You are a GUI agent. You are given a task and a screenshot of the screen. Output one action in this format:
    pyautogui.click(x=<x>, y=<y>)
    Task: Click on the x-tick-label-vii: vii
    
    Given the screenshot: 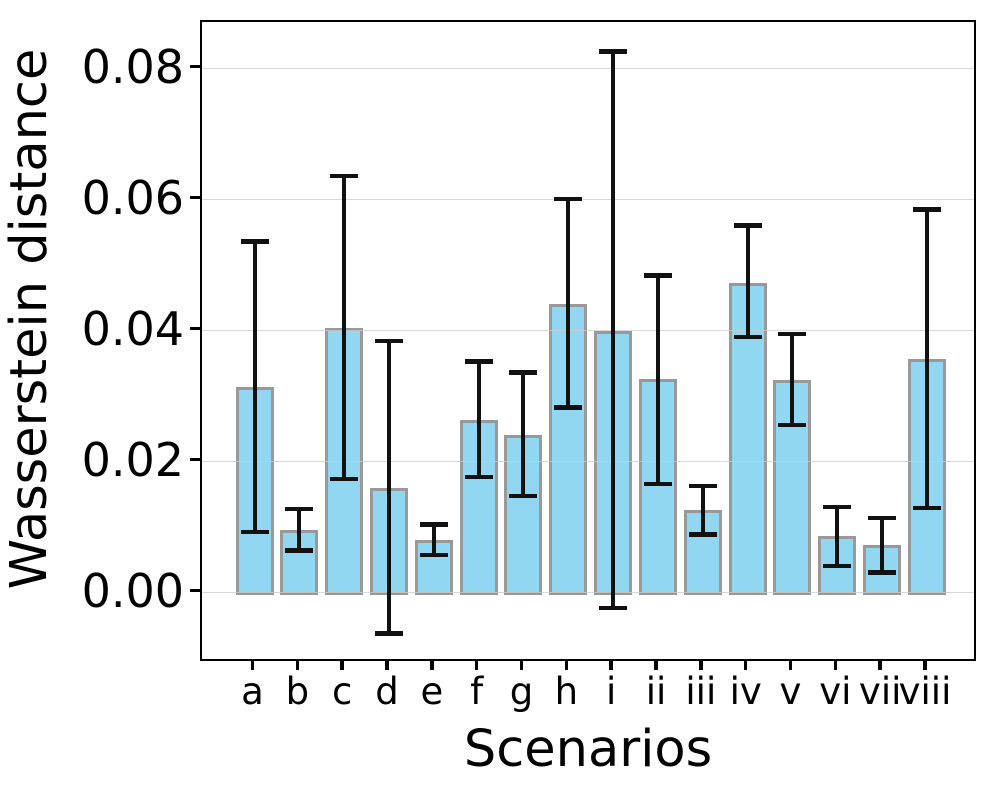 What is the action you would take?
    pyautogui.click(x=880, y=691)
    